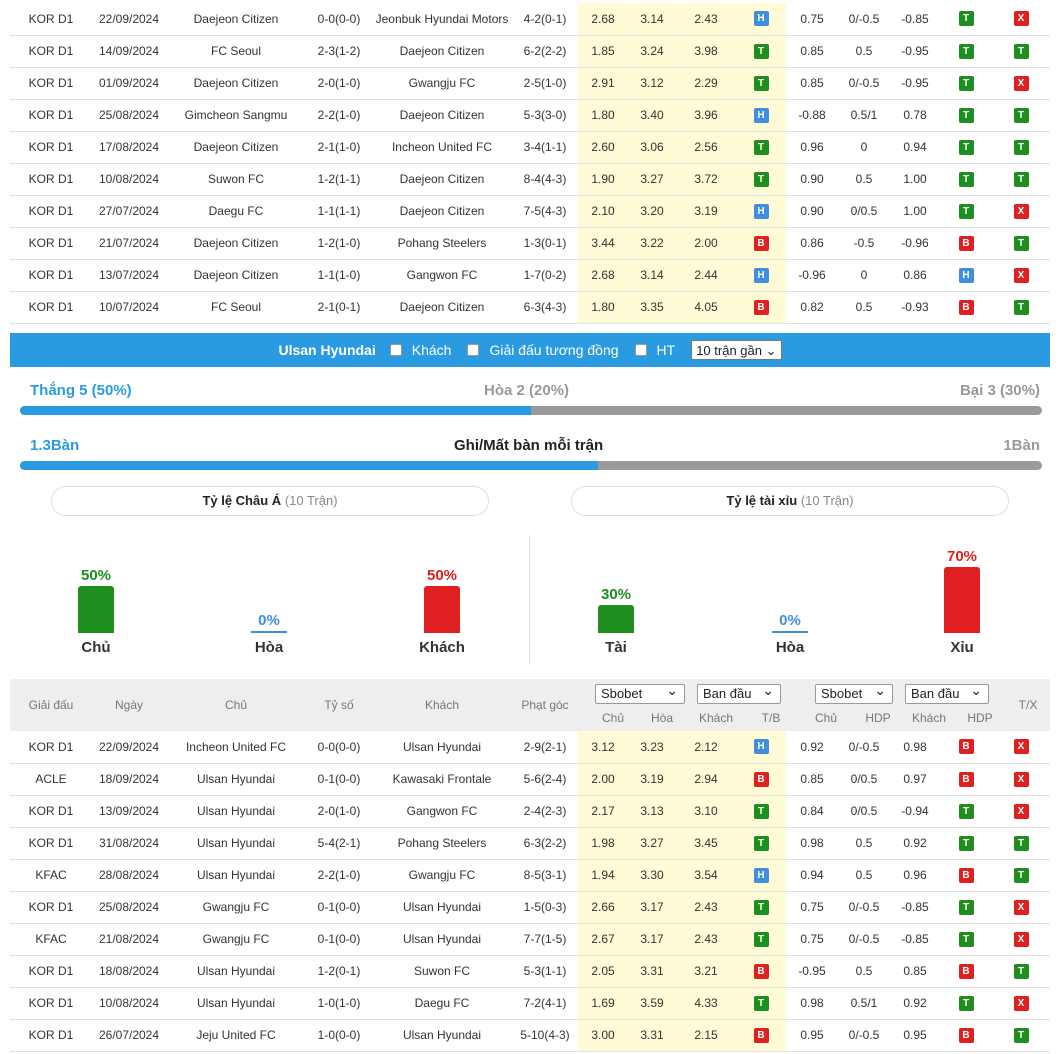  Describe the element at coordinates (661, 718) in the screenshot. I see `col-odds-draw: Hòa` at that location.